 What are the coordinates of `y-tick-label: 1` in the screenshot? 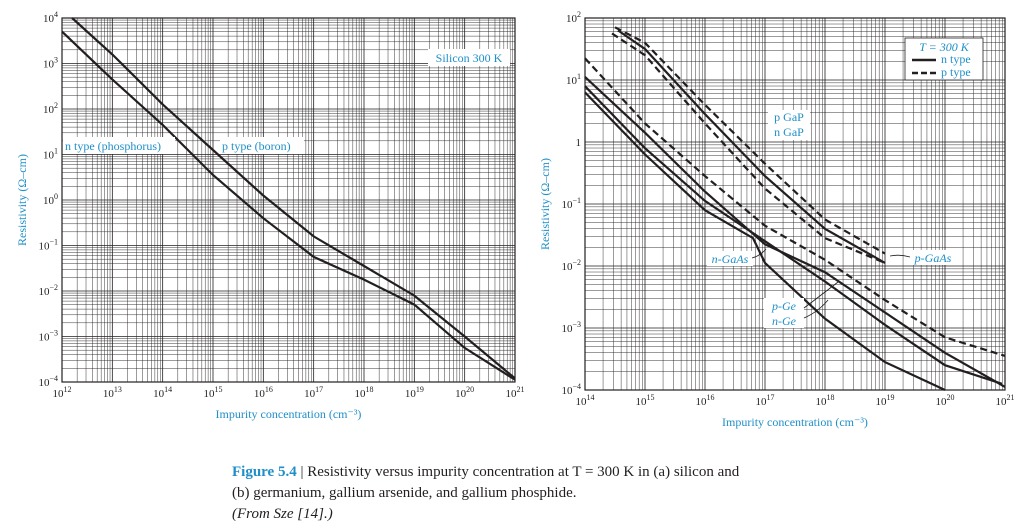 It's located at (579, 143).